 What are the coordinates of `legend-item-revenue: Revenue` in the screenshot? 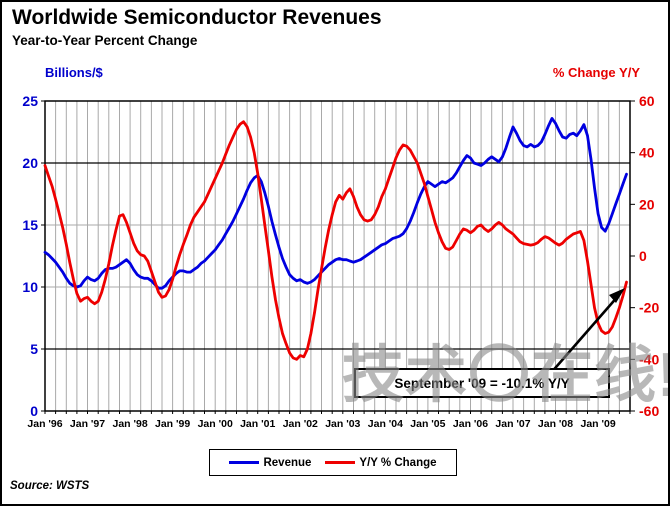 It's located at (270, 463).